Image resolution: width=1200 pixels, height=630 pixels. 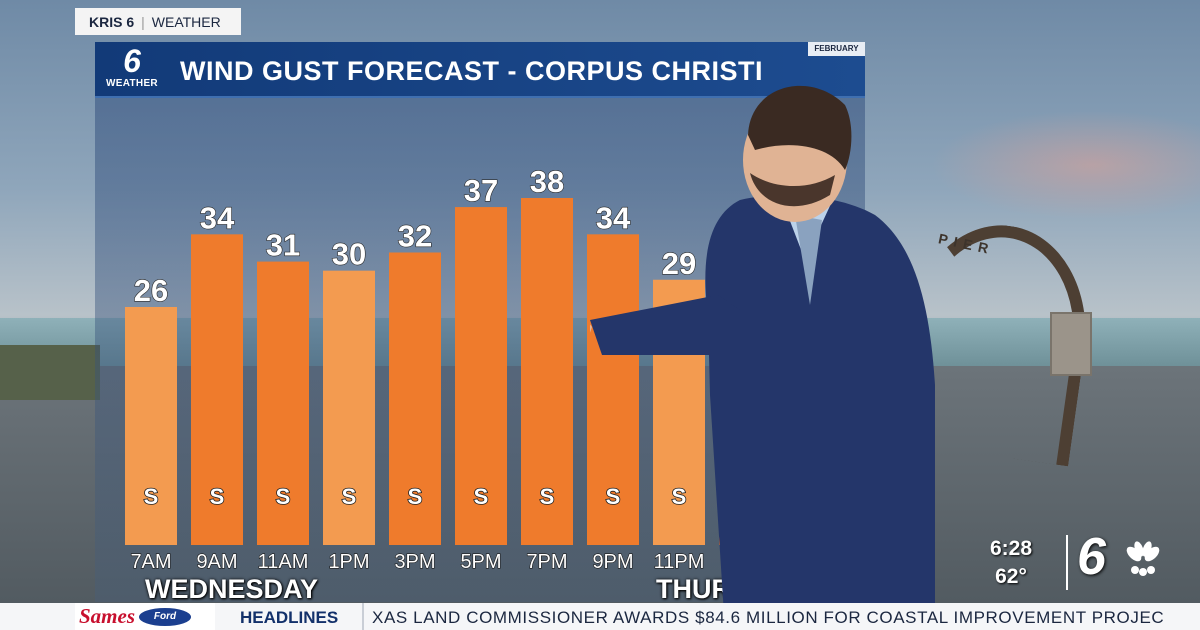 What do you see at coordinates (150, 562) in the screenshot?
I see `time-tick-label: 7AM` at bounding box center [150, 562].